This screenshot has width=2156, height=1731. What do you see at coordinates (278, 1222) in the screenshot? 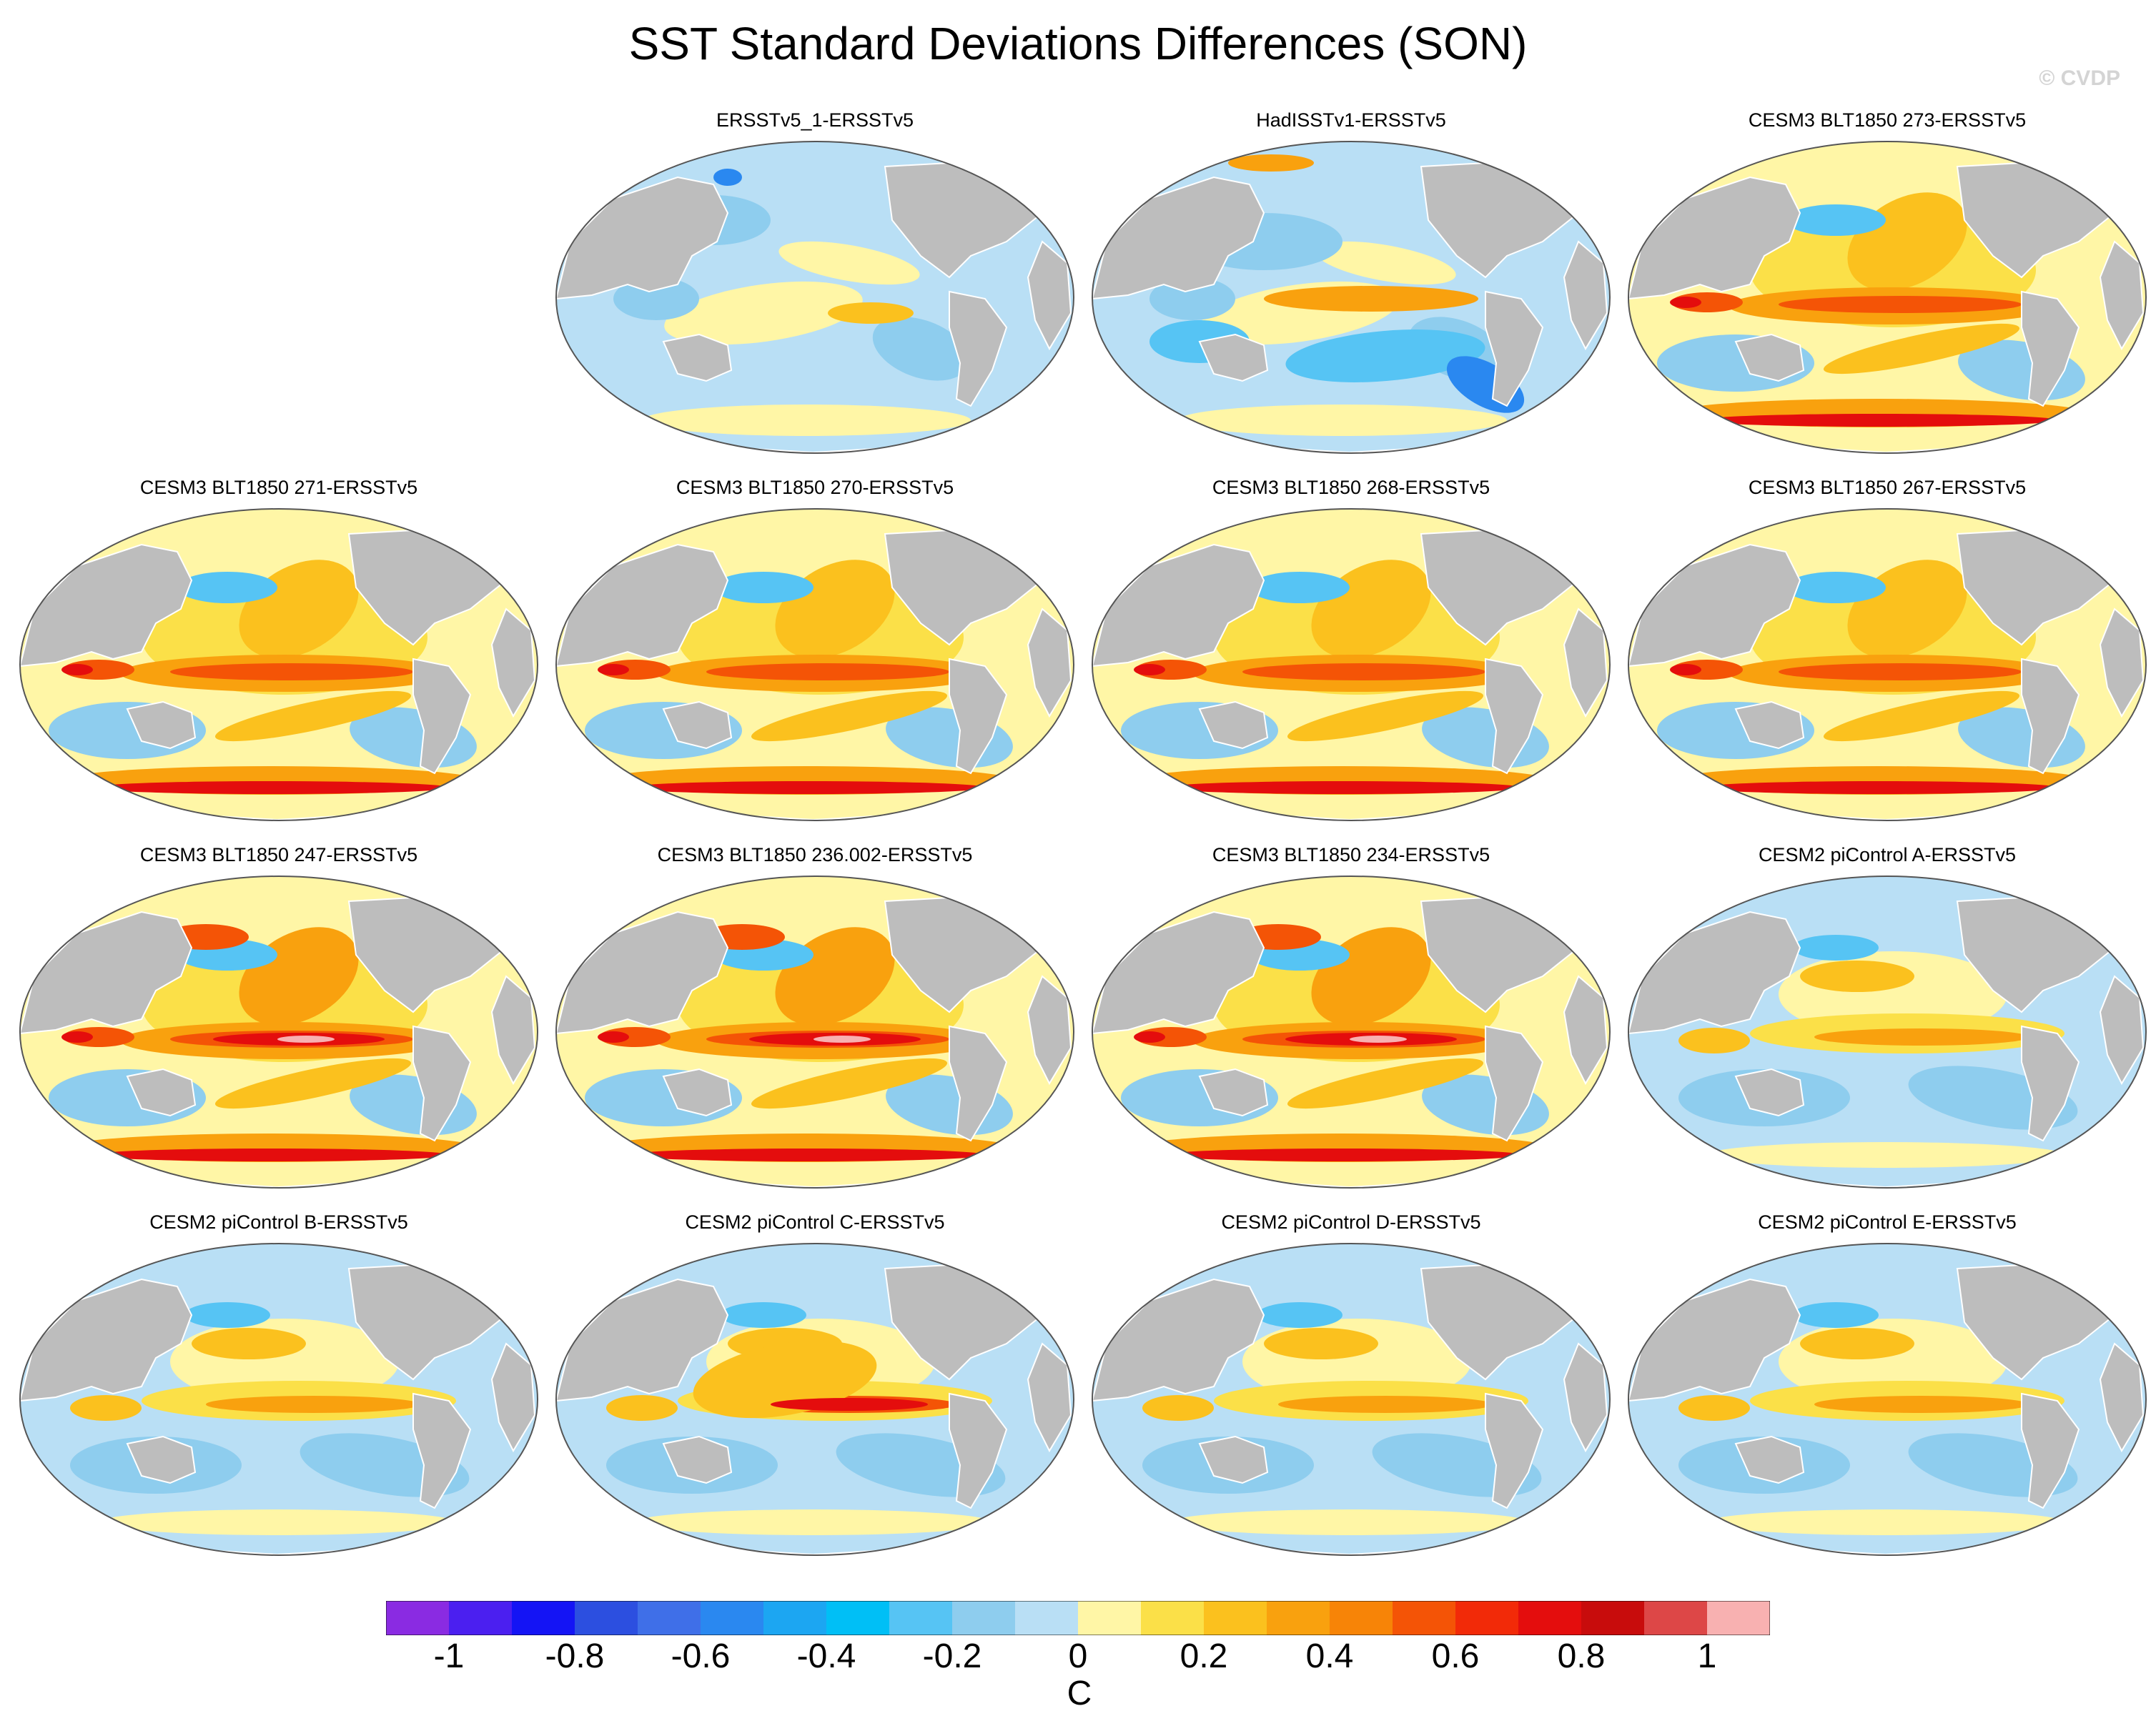
I see `panel-title: CESM2 piControl B-ERSSTv5` at bounding box center [278, 1222].